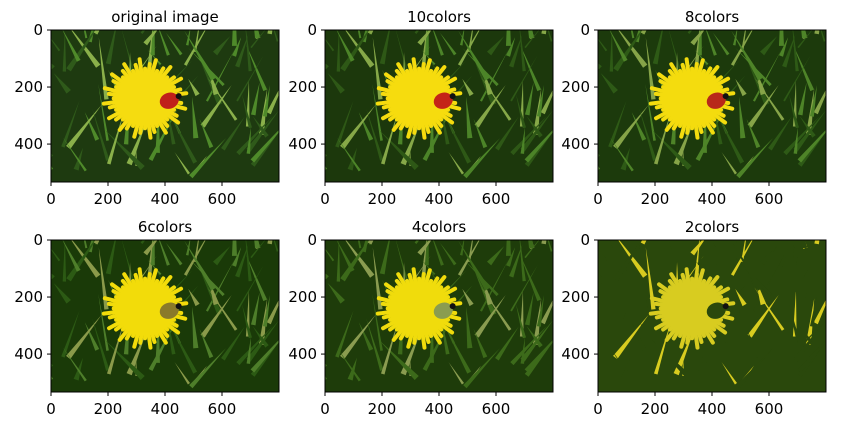  I want to click on axes-title: 8colors, so click(712, 17).